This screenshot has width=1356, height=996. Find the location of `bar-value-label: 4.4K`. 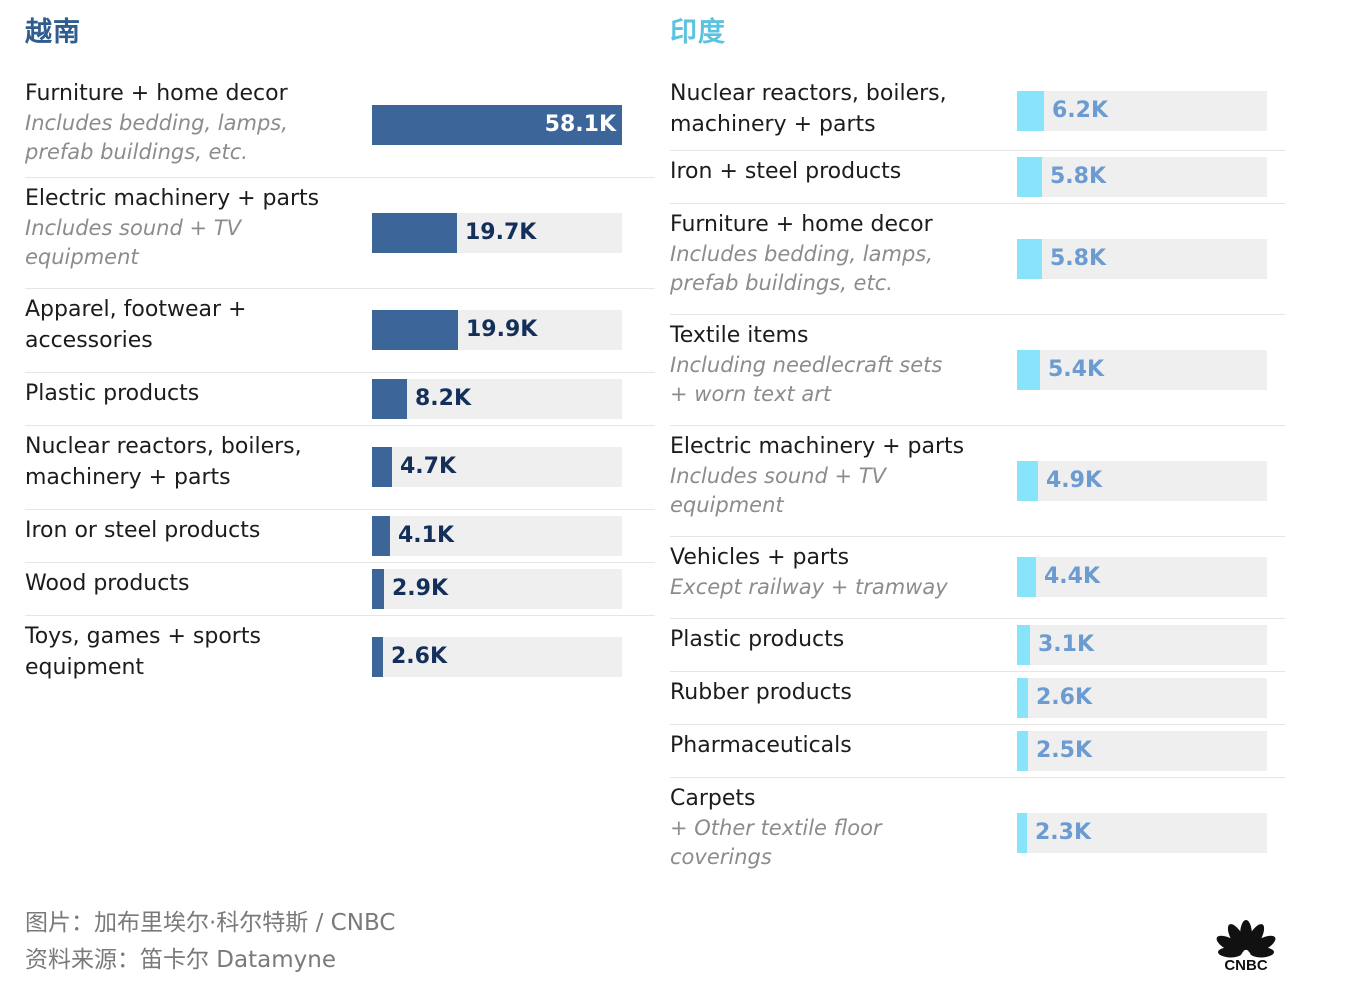

bar-value-label: 4.4K is located at coordinates (1072, 576).